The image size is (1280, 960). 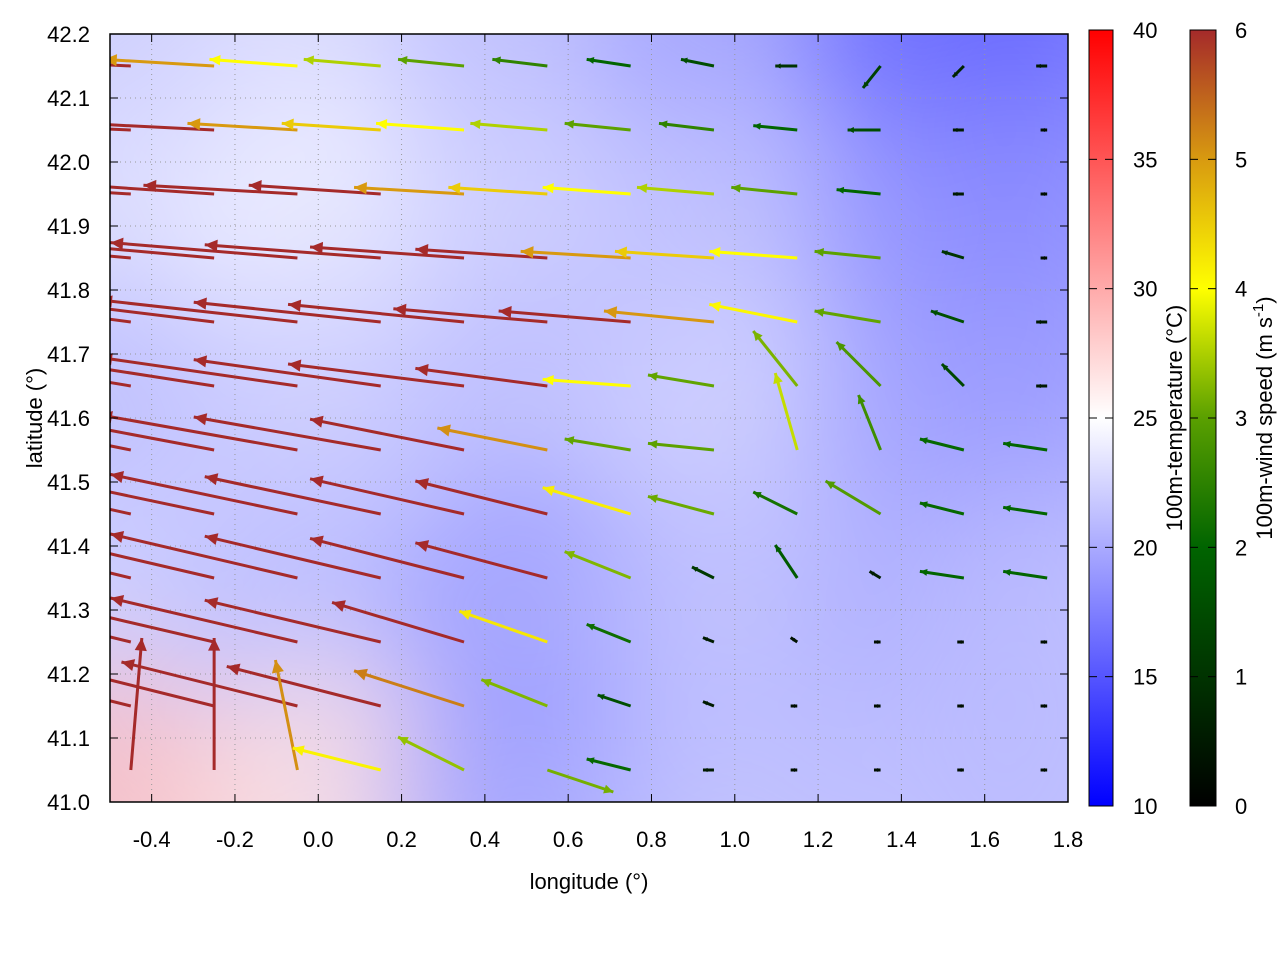 What do you see at coordinates (651, 839) in the screenshot?
I see `x-tick-label: 0.8` at bounding box center [651, 839].